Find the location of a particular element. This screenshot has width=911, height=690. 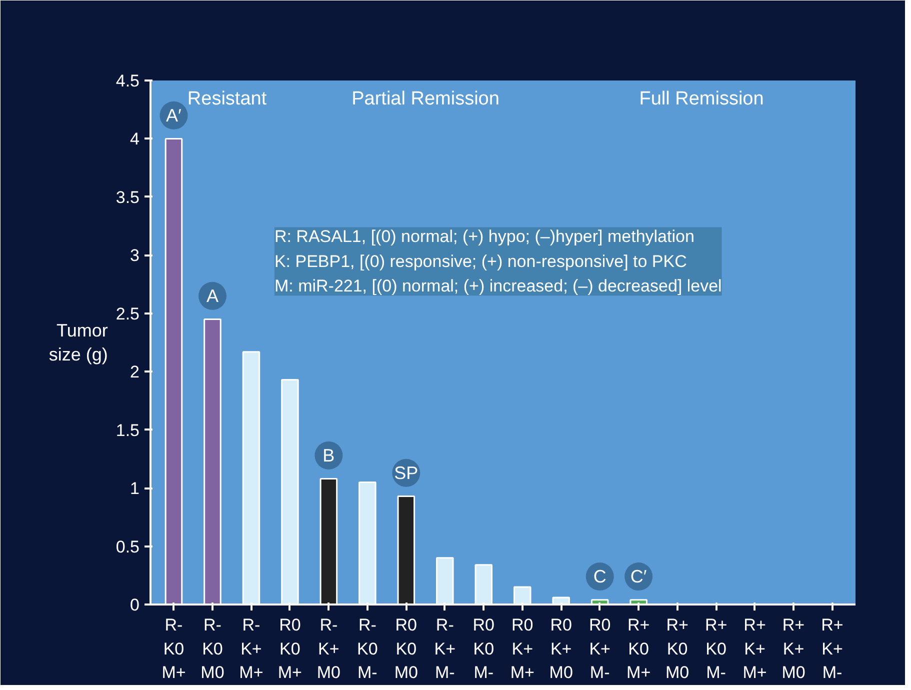

y-axis-title: Tumor size (g) is located at coordinates (78, 342).